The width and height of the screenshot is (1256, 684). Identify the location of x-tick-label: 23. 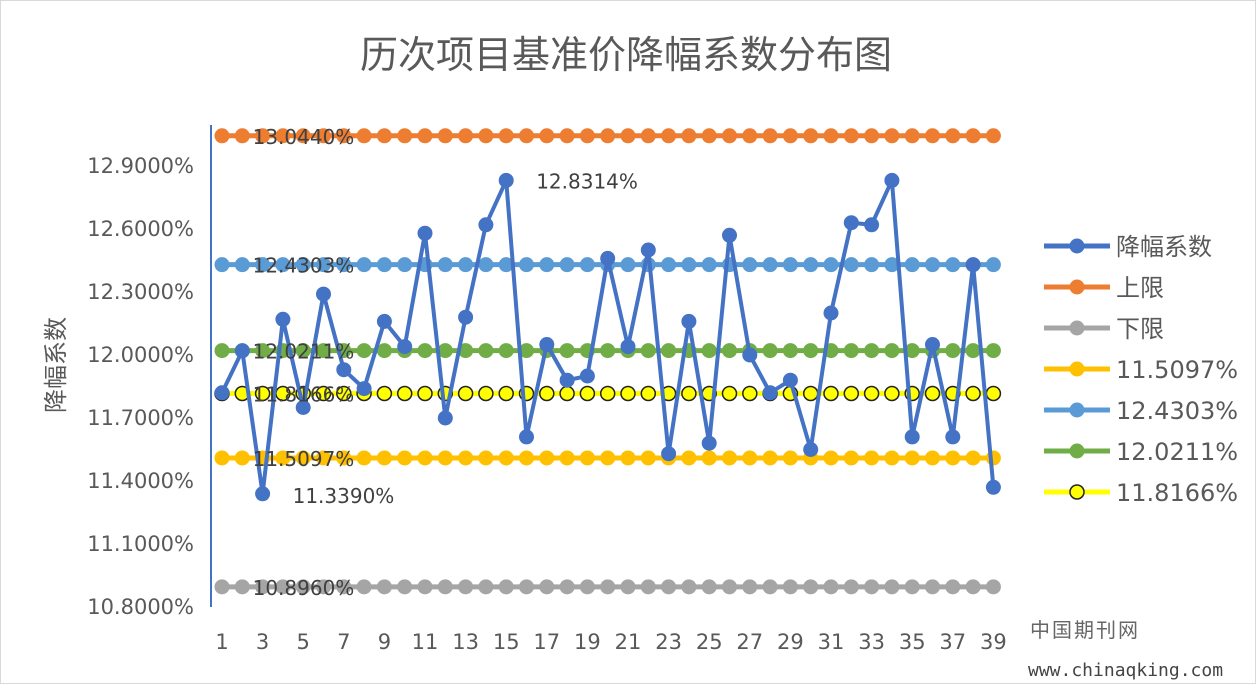
(668, 642).